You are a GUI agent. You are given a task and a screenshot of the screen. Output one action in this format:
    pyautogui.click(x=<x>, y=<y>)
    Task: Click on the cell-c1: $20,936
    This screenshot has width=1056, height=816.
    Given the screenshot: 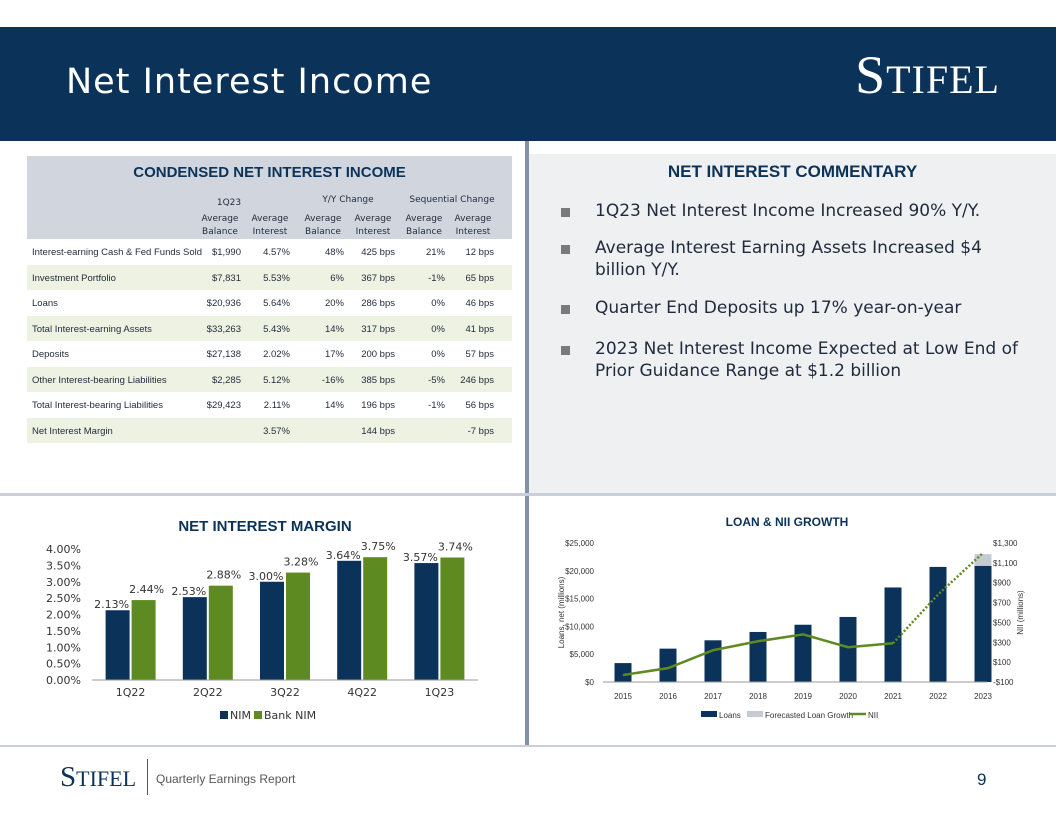 What is the action you would take?
    pyautogui.click(x=223, y=303)
    